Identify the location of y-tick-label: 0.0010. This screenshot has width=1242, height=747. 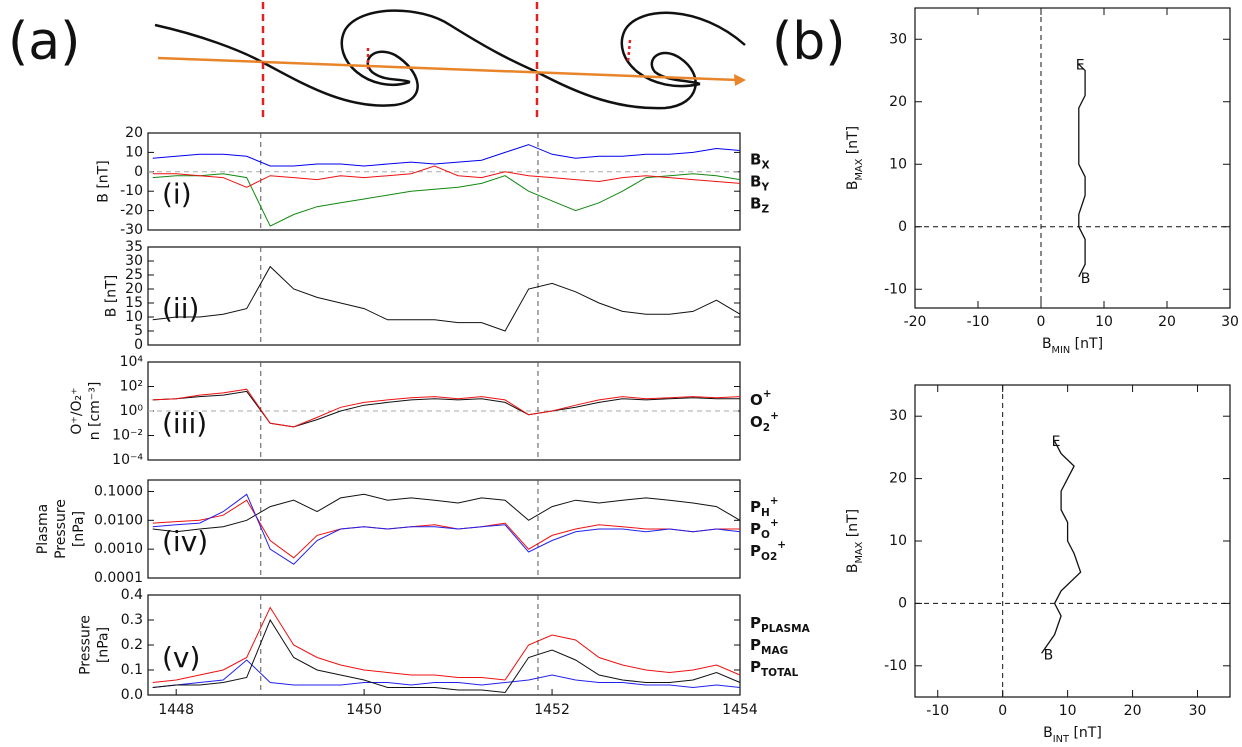
(118, 549).